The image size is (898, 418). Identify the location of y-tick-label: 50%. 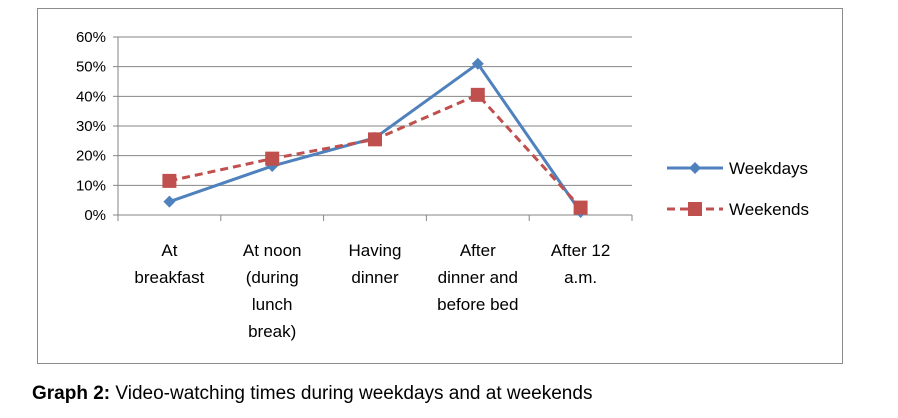
(91, 67).